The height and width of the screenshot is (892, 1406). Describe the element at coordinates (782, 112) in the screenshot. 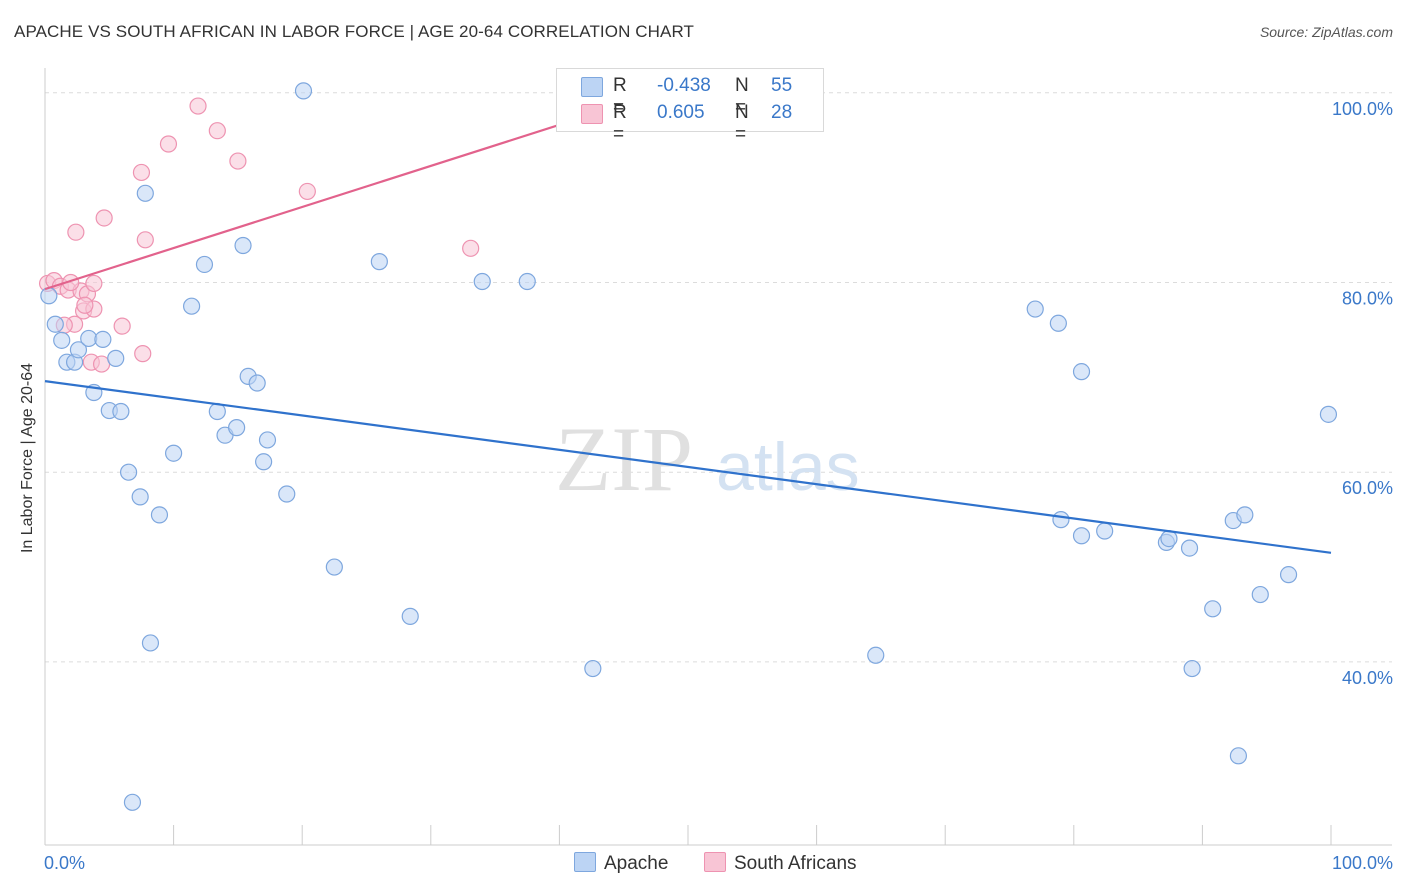

I see `sa-n-value: 28` at that location.